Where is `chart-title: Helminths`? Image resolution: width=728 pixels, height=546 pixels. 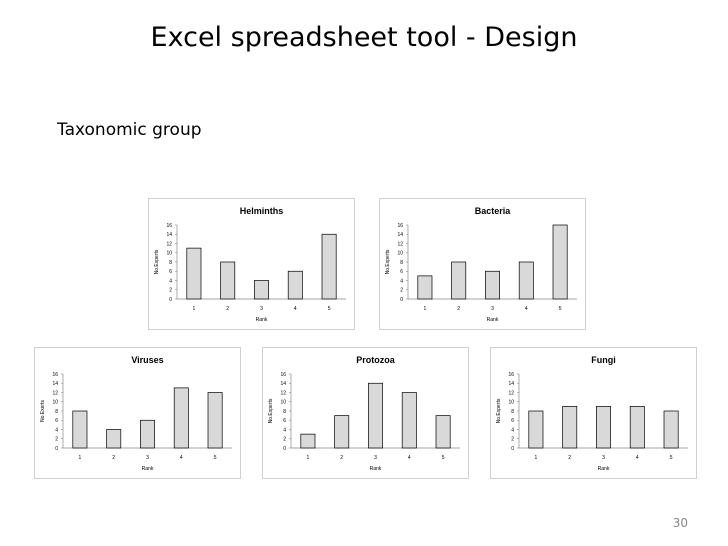
chart-title: Helminths is located at coordinates (262, 211).